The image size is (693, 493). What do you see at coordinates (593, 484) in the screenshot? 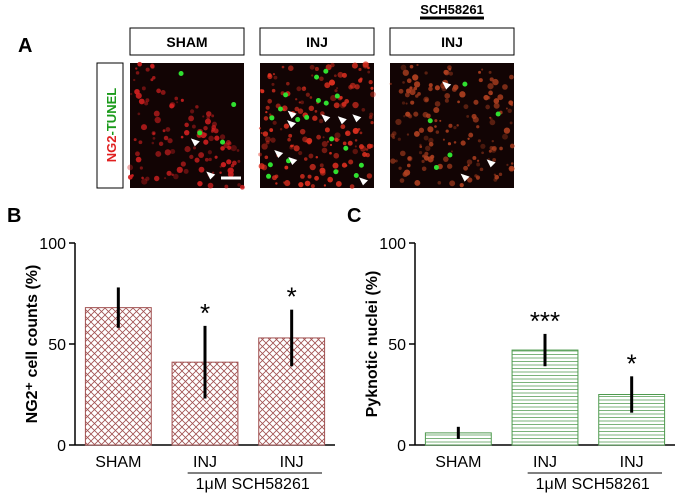
I see `sublabel: 1μM SCH58261` at bounding box center [593, 484].